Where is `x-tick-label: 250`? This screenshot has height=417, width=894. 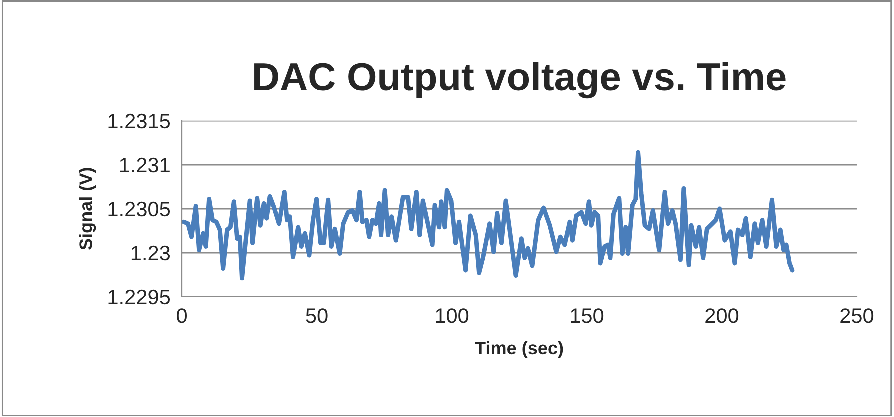 x-tick-label: 250 is located at coordinates (857, 316).